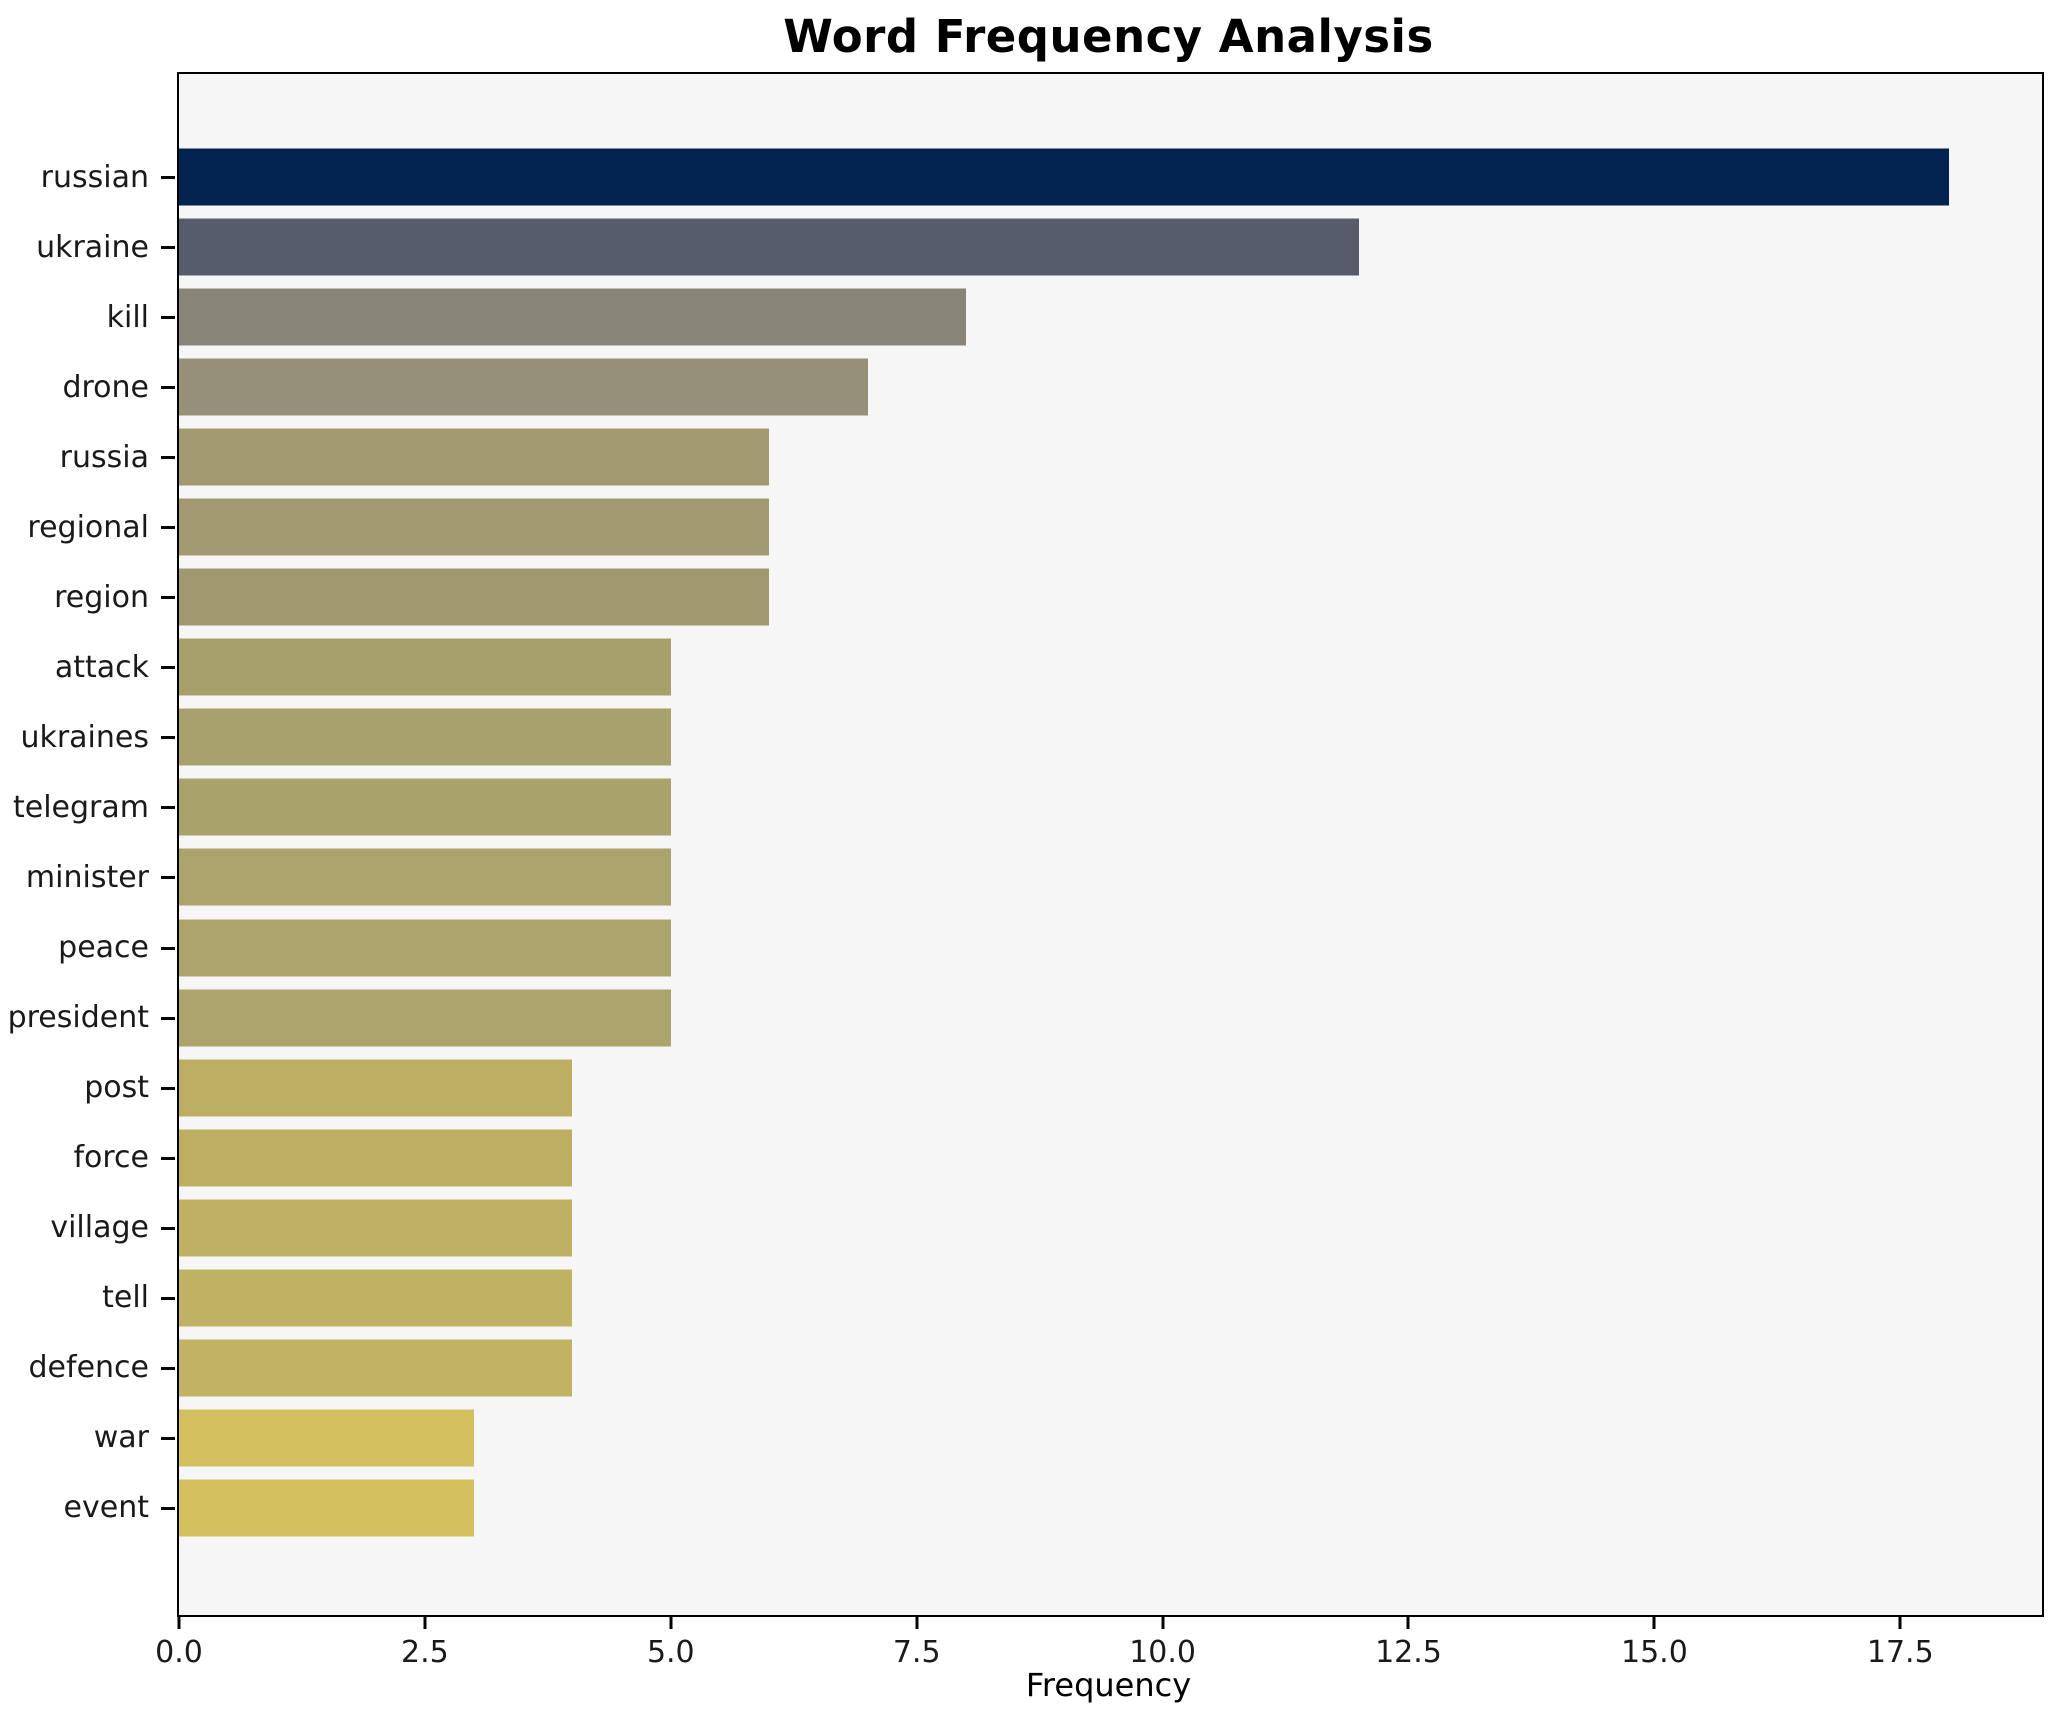 The height and width of the screenshot is (1722, 2056). Describe the element at coordinates (81, 807) in the screenshot. I see `y-label-telegram: telegram` at that location.